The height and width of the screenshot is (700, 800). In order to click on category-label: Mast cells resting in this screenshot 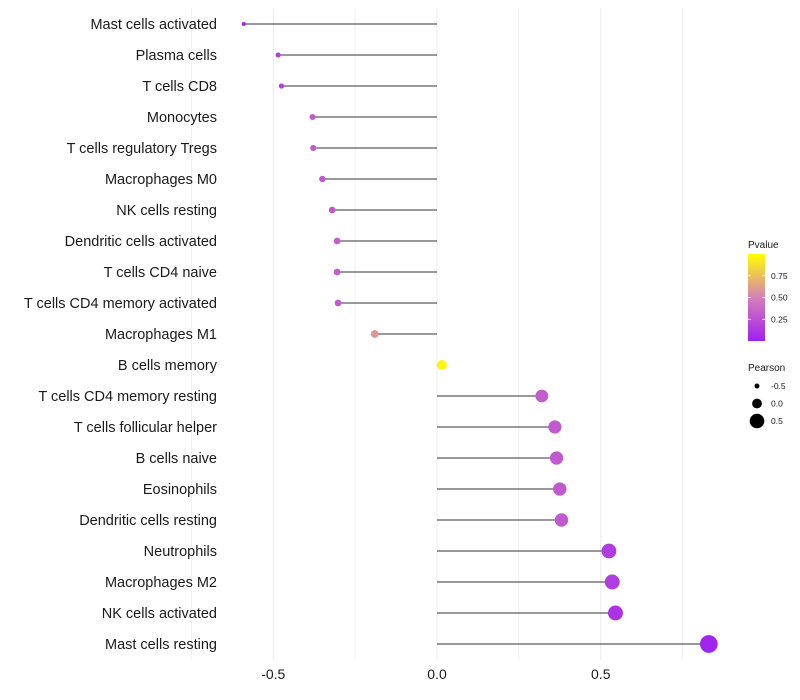, I will do `click(161, 645)`.